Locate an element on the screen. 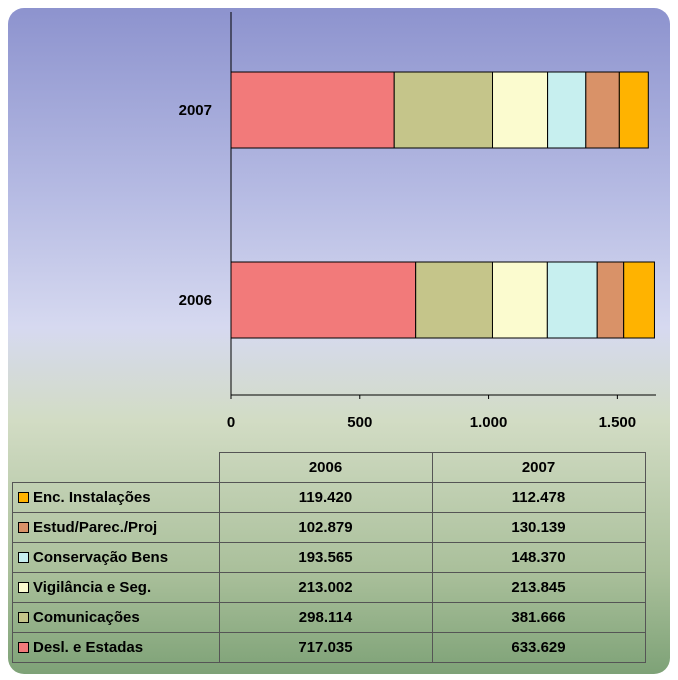  x-tick-label-3: 1.500 is located at coordinates (618, 422).